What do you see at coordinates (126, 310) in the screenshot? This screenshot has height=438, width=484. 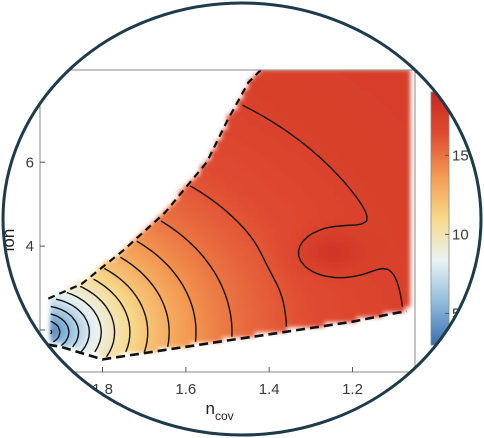 I see `contour-line` at bounding box center [126, 310].